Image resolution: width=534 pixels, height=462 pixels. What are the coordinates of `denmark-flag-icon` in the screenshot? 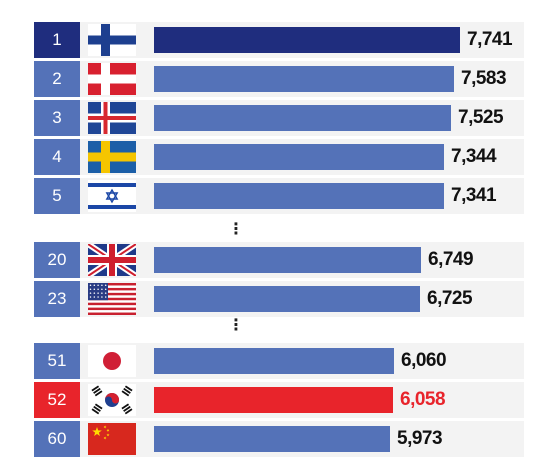 It's located at (112, 79).